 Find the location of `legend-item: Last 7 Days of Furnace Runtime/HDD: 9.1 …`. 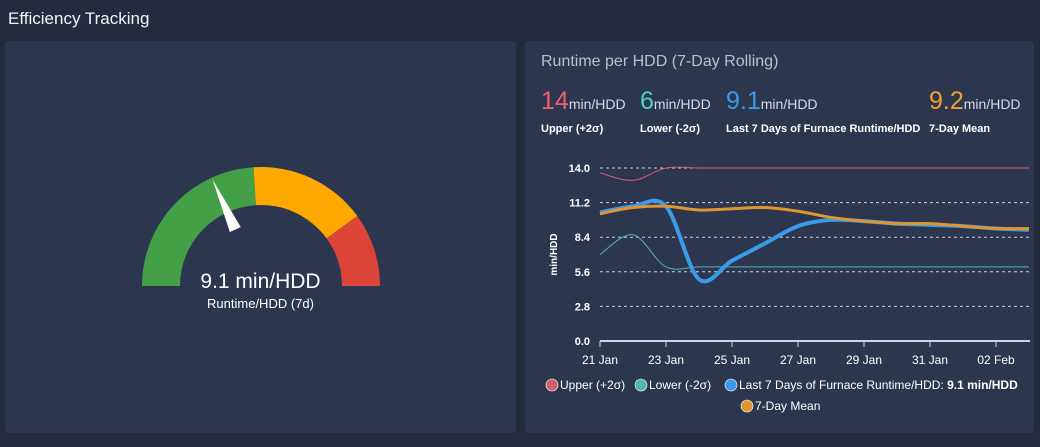

legend-item: Last 7 Days of Furnace Runtime/HDD: 9.1 … is located at coordinates (878, 385).